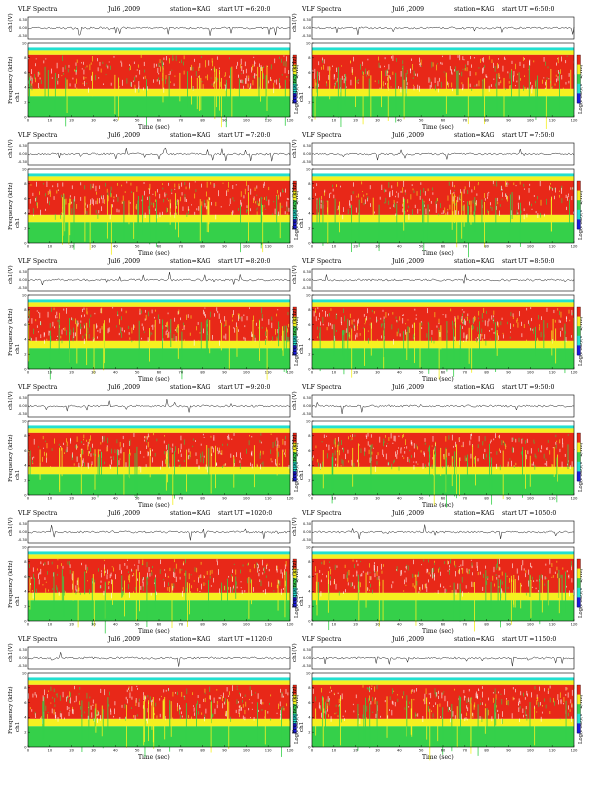 This screenshot has width=612, height=792. I want to click on wave-tick-label: -0.30, so click(307, 540).